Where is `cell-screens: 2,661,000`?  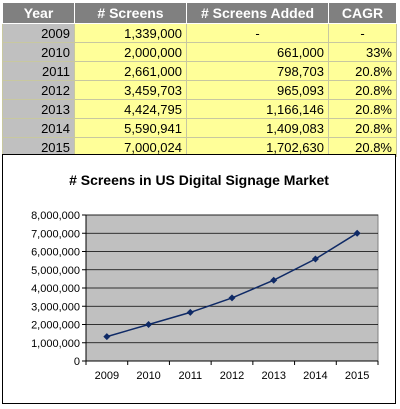 cell-screens: 2,661,000 is located at coordinates (130, 71).